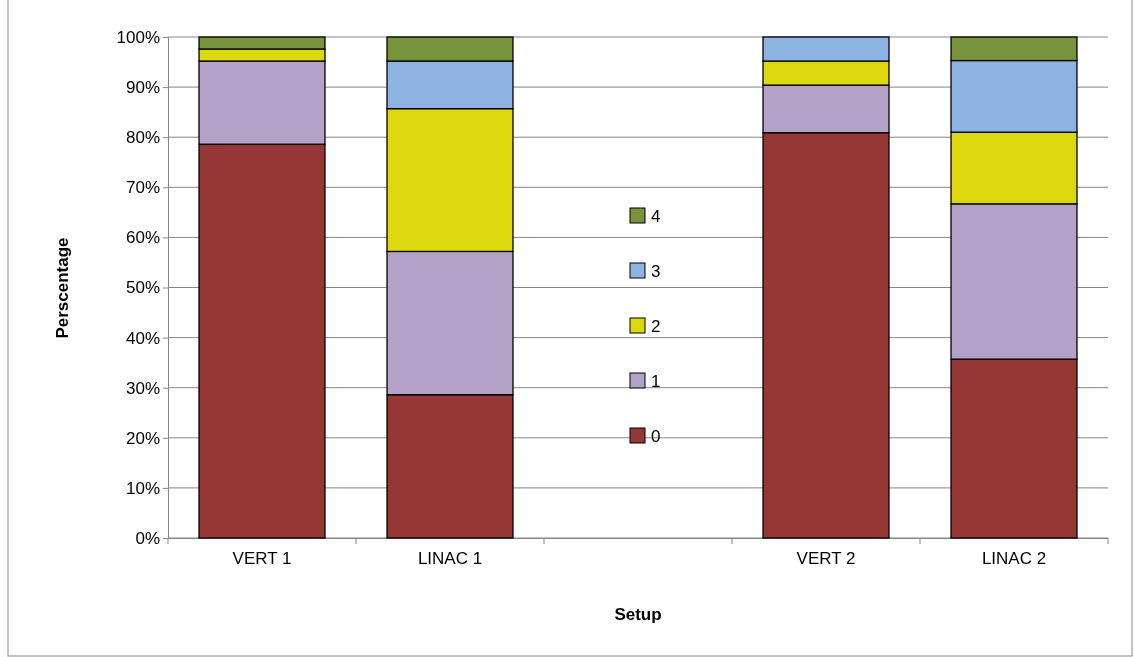 The image size is (1134, 657). What do you see at coordinates (450, 559) in the screenshot?
I see `x-tick-label: LINAC 1` at bounding box center [450, 559].